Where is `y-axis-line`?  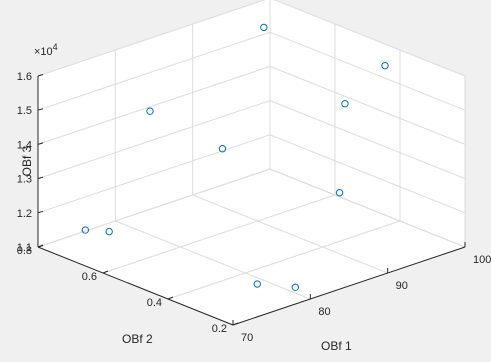 y-axis-line is located at coordinates (135, 286).